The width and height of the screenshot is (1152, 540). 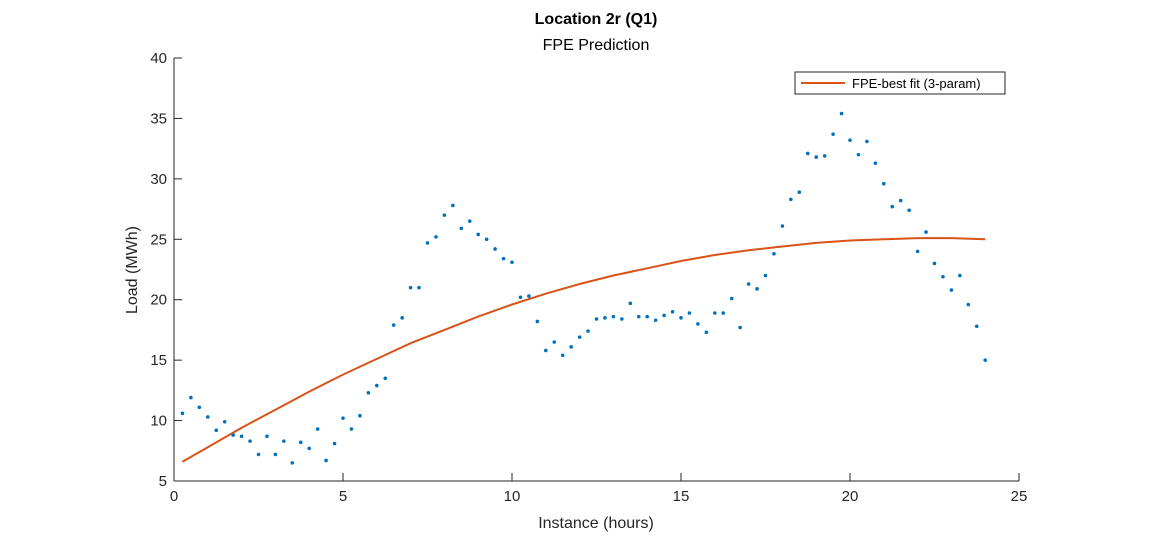 I want to click on legend-box, so click(x=900, y=83).